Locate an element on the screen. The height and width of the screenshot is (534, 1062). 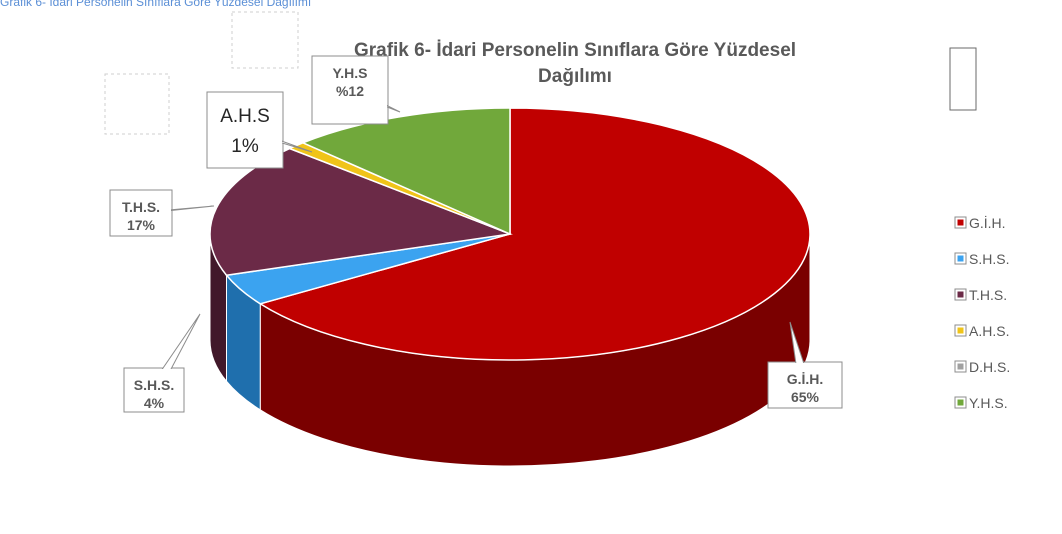
data-label-name: T.H.S. is located at coordinates (141, 207).